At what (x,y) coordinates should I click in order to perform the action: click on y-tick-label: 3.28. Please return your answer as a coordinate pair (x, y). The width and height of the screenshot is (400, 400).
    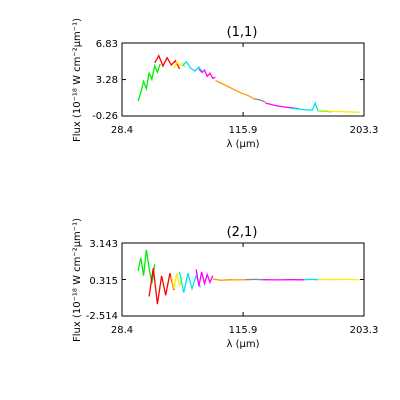
    Looking at the image, I should click on (107, 80).